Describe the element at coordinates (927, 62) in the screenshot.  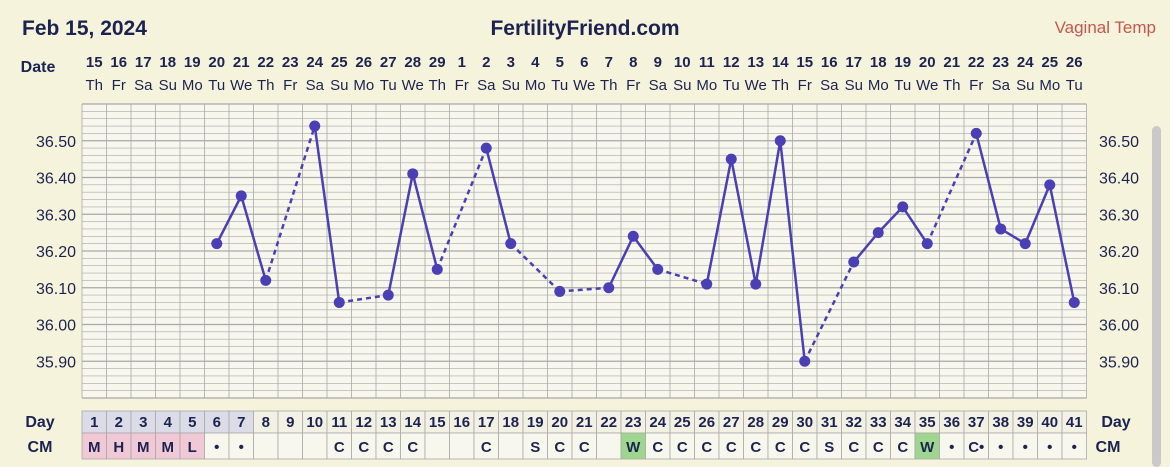
I see `date-label: 20` at that location.